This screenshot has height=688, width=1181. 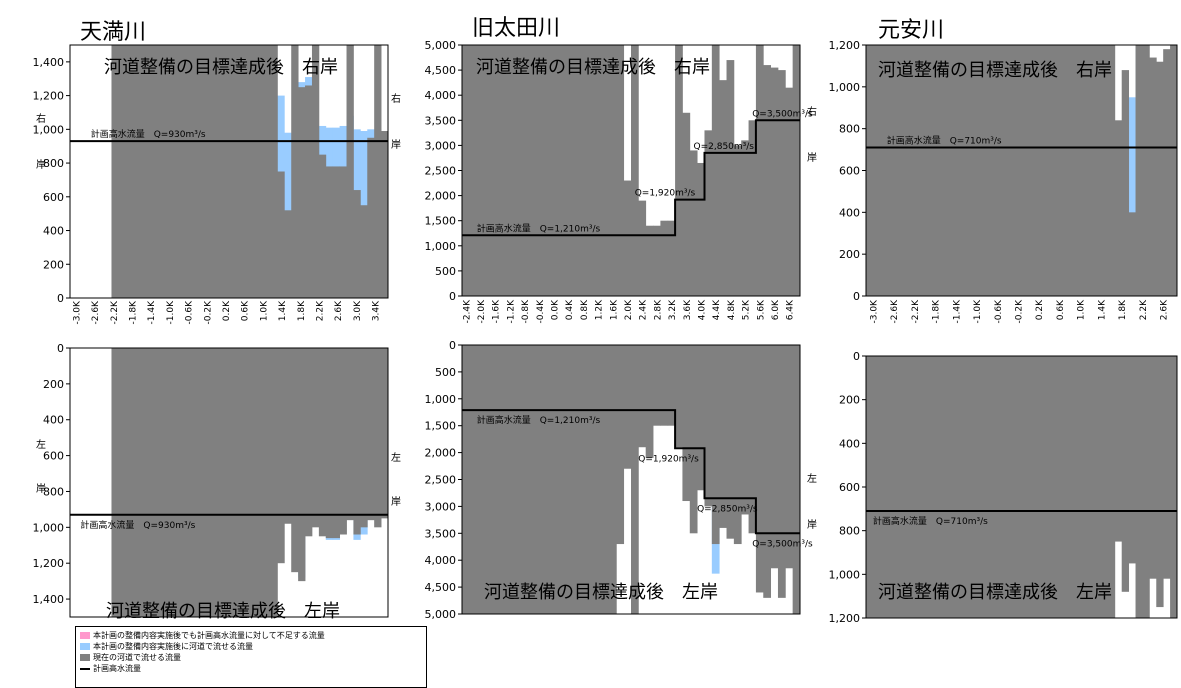 I want to click on xtick-label-temma-right: -3.0K, so click(x=77, y=312).